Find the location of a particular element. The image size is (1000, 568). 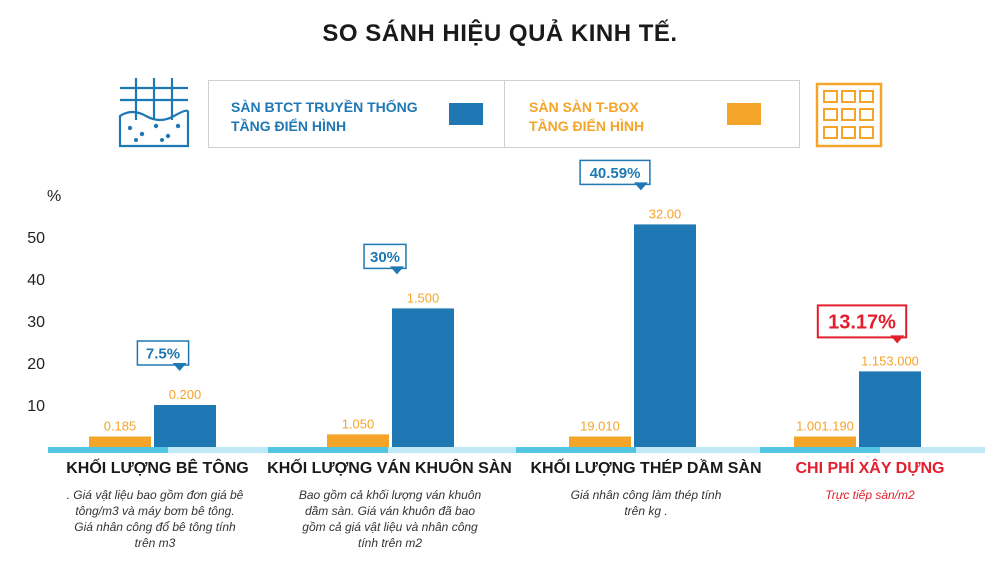

legend-divider is located at coordinates (504, 114).